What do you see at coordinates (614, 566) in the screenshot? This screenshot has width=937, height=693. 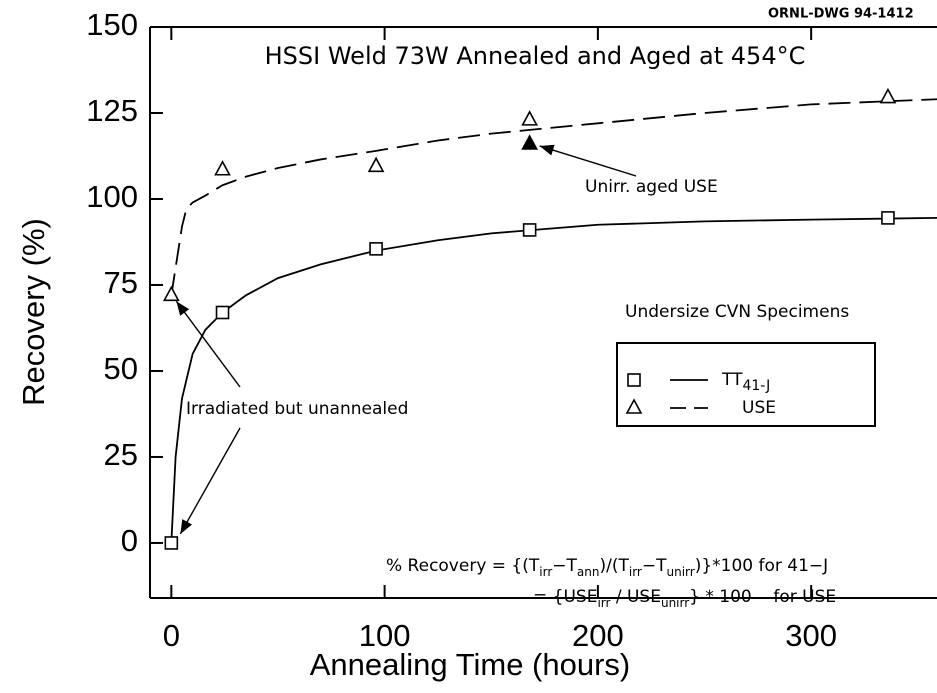 I see `formula-text: )/(T` at bounding box center [614, 566].